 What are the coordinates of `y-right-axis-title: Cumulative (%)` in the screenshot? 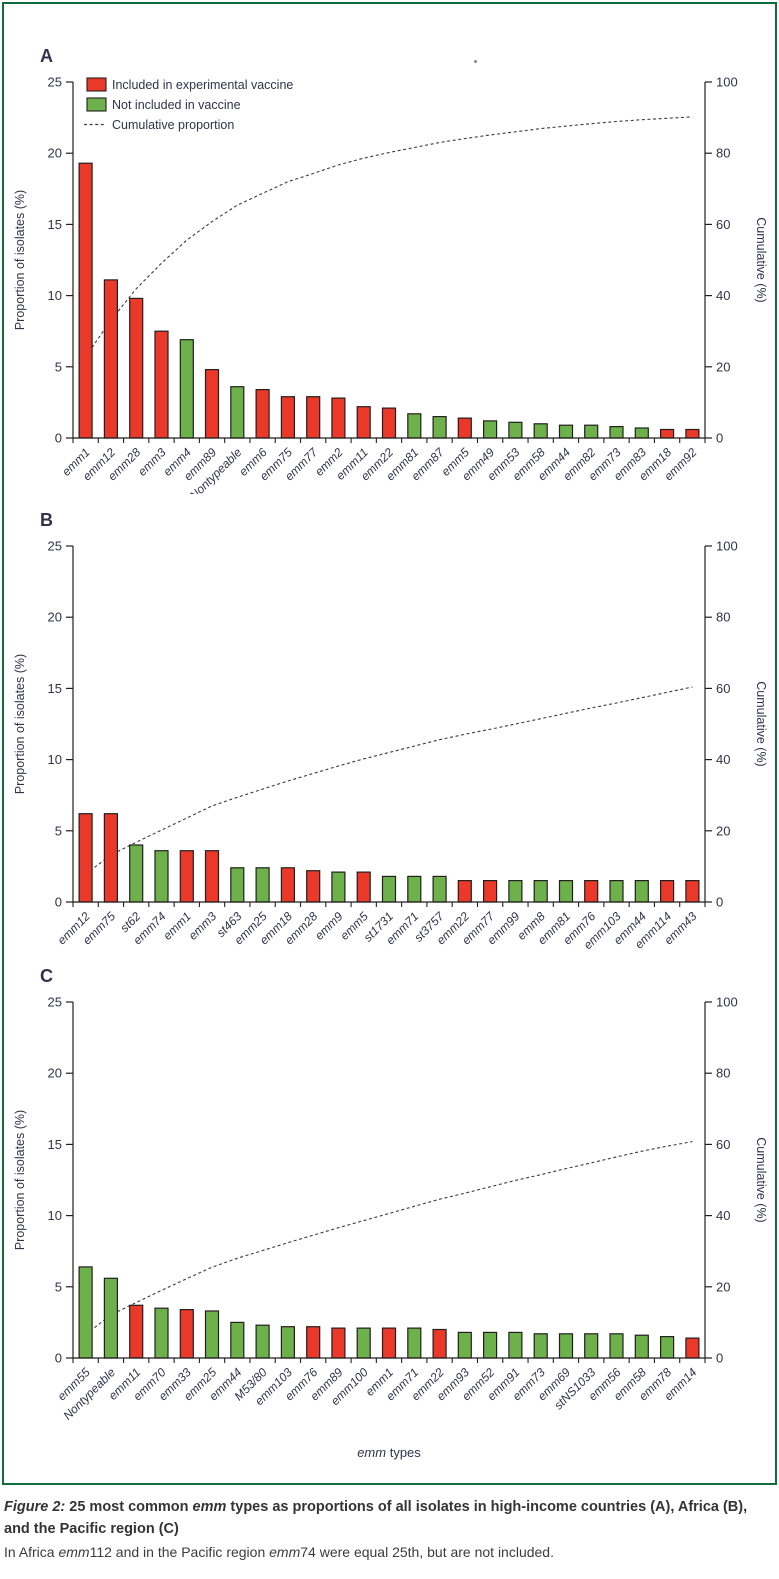 It's located at (761, 723).